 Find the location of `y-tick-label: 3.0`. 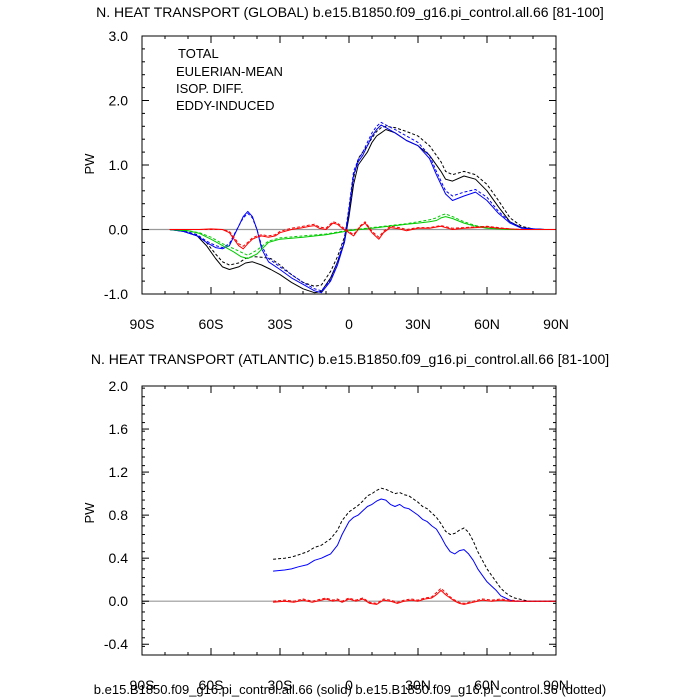

y-tick-label: 3.0 is located at coordinates (119, 36).